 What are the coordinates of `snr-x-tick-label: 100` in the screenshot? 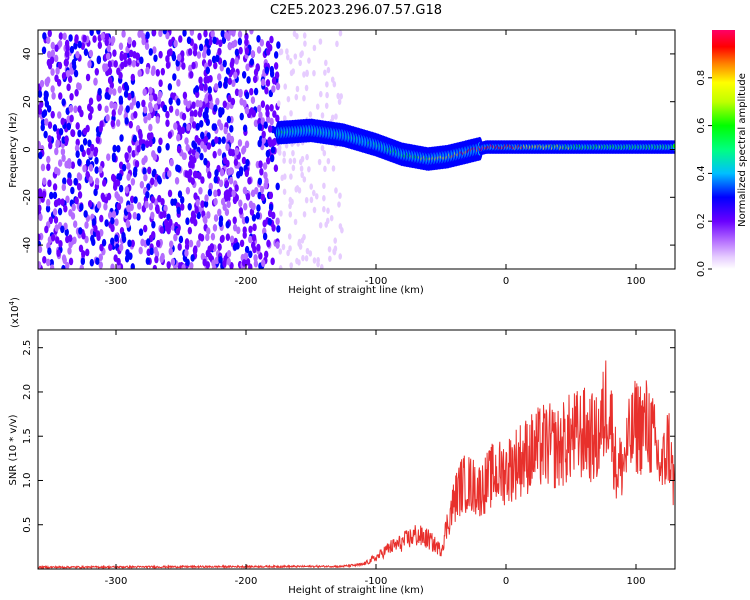 It's located at (635, 581).